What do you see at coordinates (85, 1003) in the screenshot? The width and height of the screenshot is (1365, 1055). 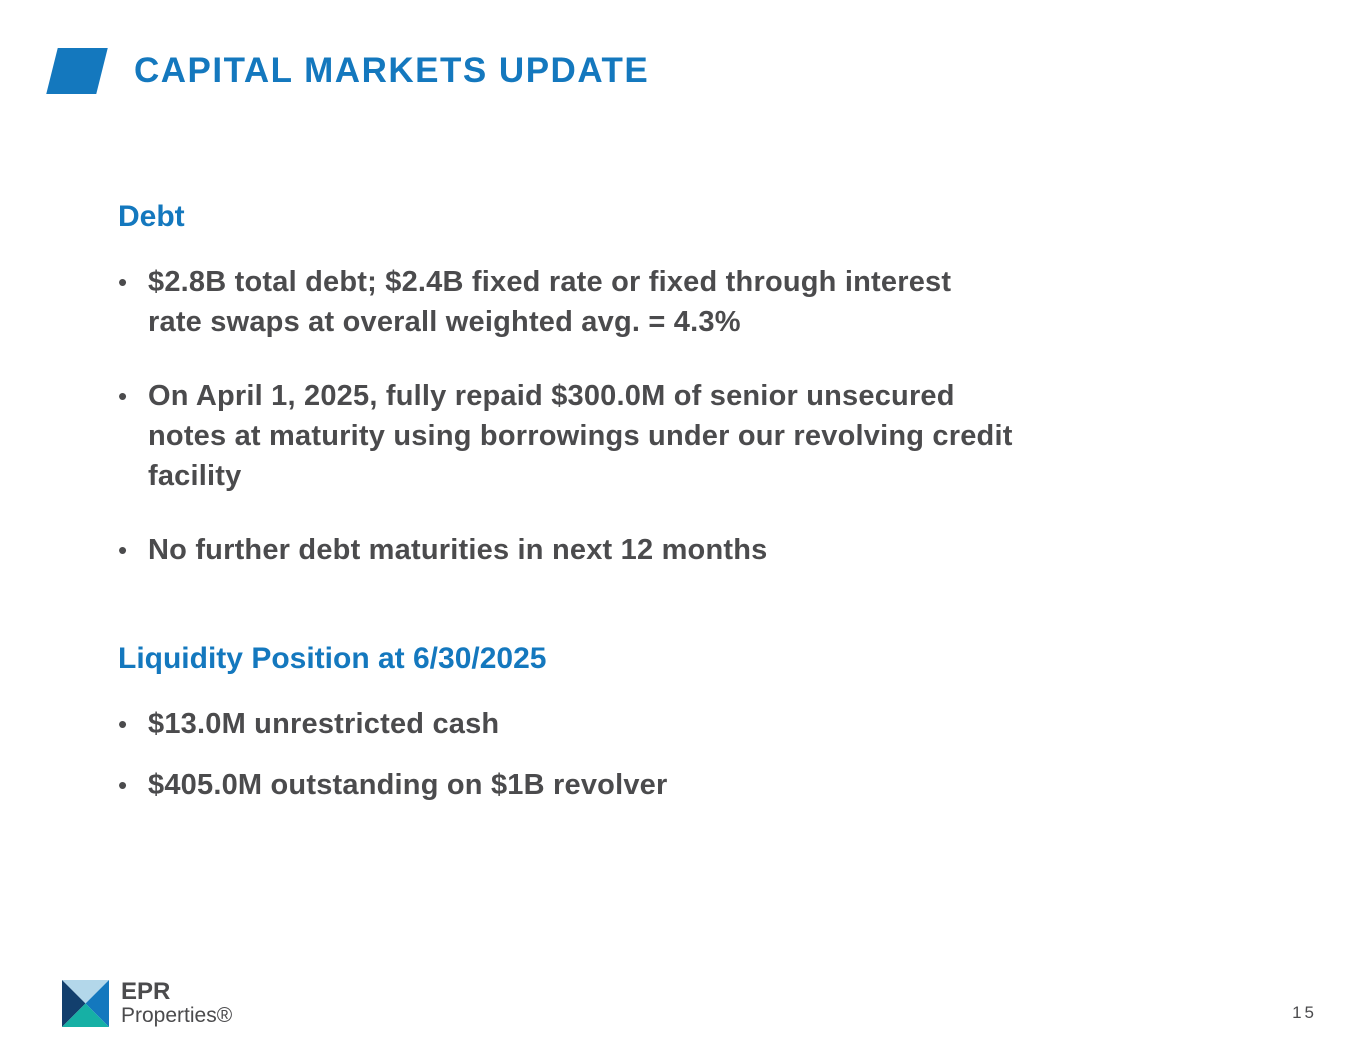 I see `epr-logo-icon` at bounding box center [85, 1003].